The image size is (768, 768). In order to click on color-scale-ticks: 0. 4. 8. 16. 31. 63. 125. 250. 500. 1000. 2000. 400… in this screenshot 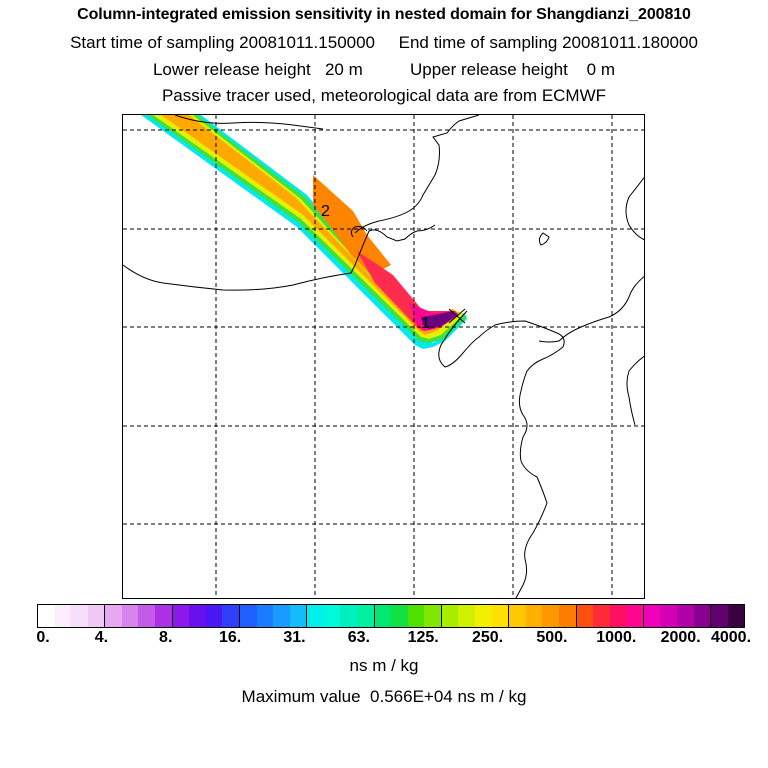, I will do `click(384, 640)`.